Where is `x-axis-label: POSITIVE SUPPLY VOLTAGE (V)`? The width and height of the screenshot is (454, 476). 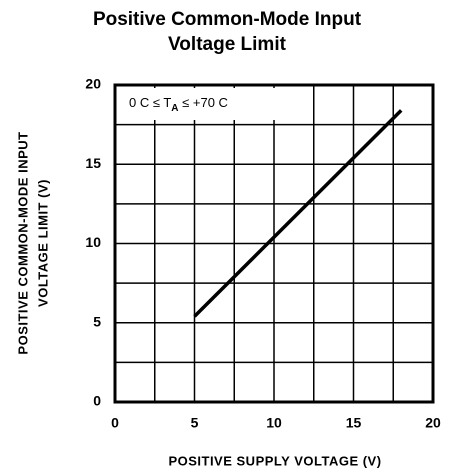 x-axis-label: POSITIVE SUPPLY VOLTAGE (V) is located at coordinates (274, 460).